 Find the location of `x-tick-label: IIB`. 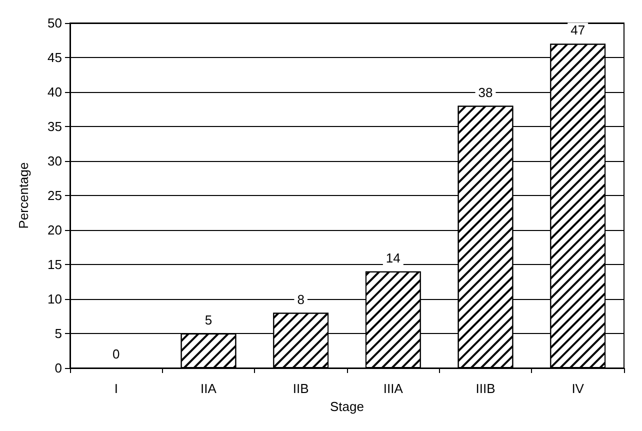

x-tick-label: IIB is located at coordinates (300, 388).